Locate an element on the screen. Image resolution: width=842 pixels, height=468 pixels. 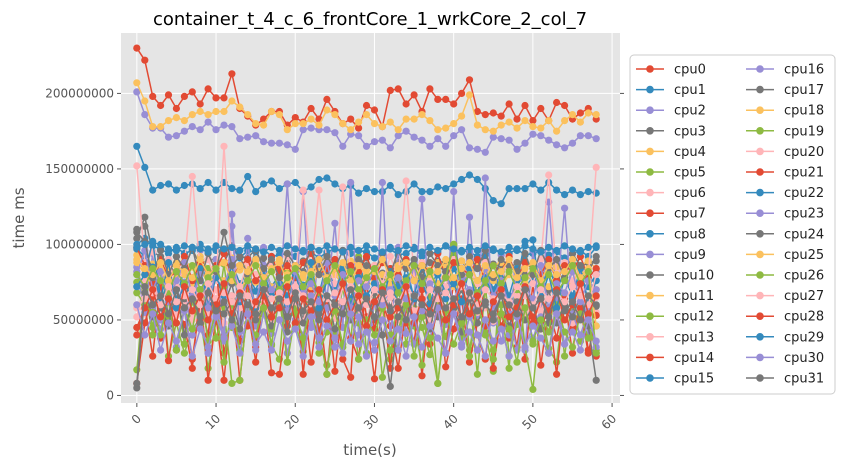
legend-item-cpu23: cpu23 is located at coordinates (785, 214).